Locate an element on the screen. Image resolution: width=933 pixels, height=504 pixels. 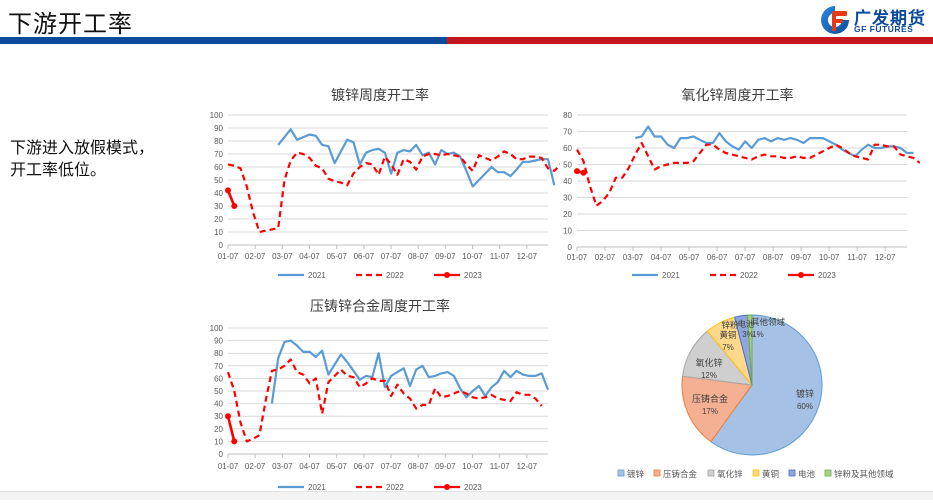
svg-text: 黄铜 is located at coordinates (770, 474).